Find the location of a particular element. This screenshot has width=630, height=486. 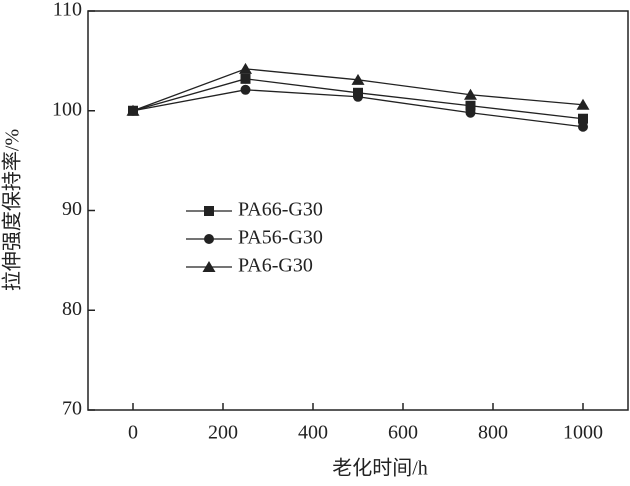

legend-label: PA56-G30 is located at coordinates (280, 238).